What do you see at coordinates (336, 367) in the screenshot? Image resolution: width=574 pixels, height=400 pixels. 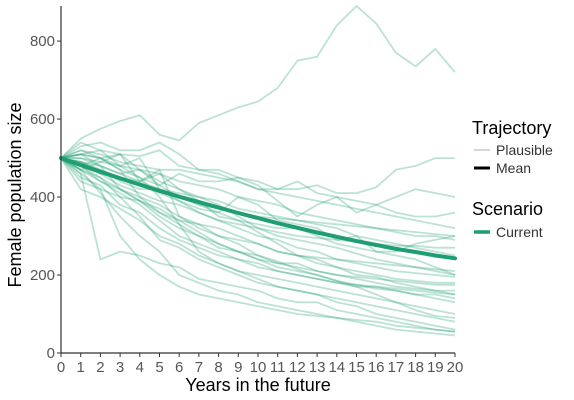 I see `x-tick-label-14: 14` at bounding box center [336, 367].